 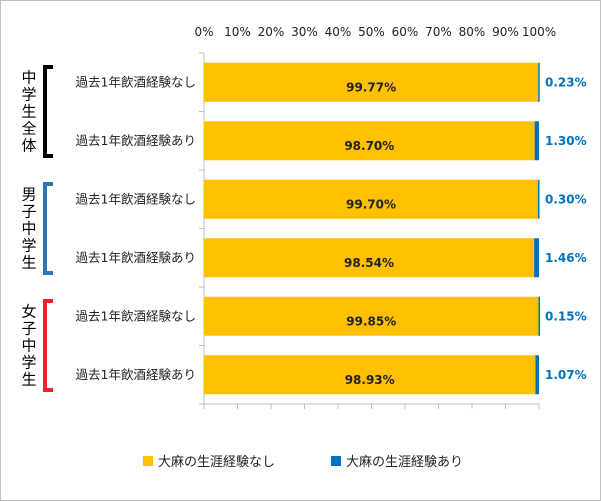 I want to click on x-tick-label: 80%, so click(x=472, y=32).